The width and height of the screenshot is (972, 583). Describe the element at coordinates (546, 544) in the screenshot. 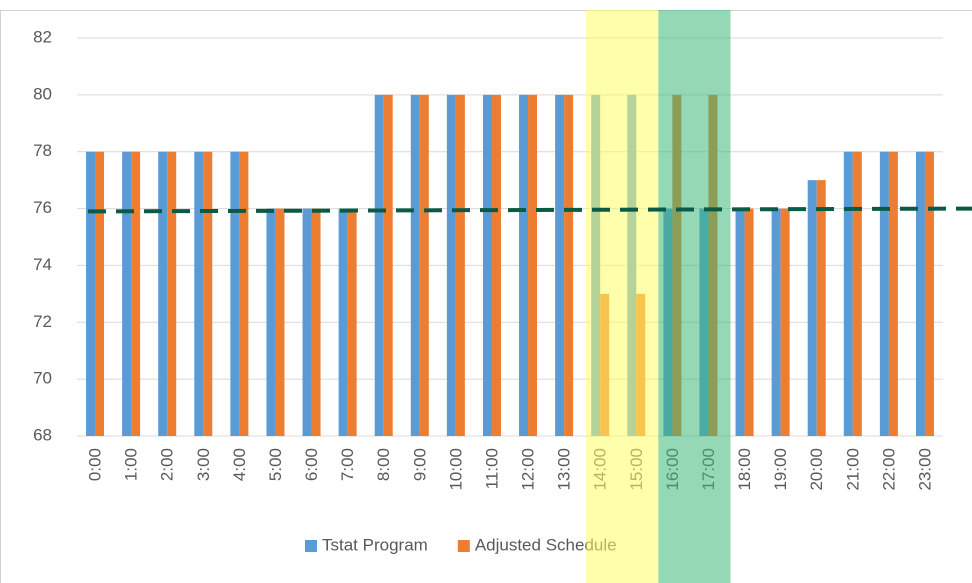

I see `legend-label: Adjusted Schedule` at that location.